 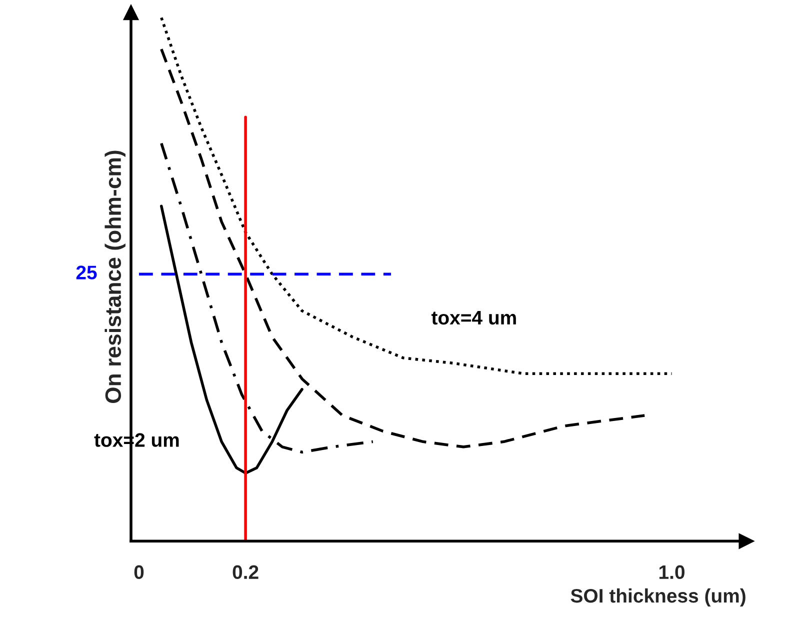 What do you see at coordinates (671, 572) in the screenshot?
I see `x-tick-label: 1.0` at bounding box center [671, 572].